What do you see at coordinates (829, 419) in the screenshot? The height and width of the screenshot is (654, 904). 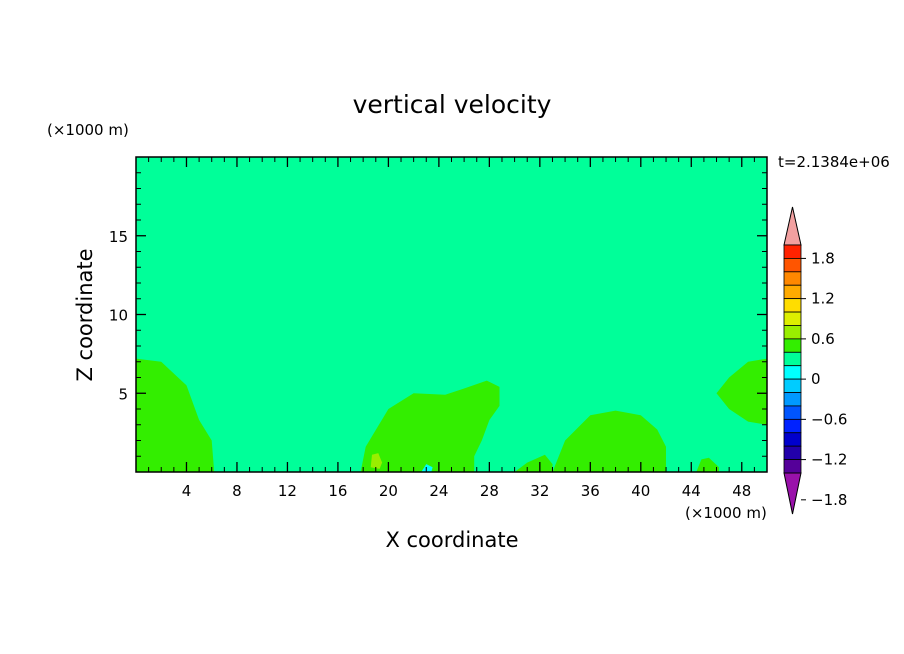 I see `colorbar-tick-label: −0.6` at bounding box center [829, 419].